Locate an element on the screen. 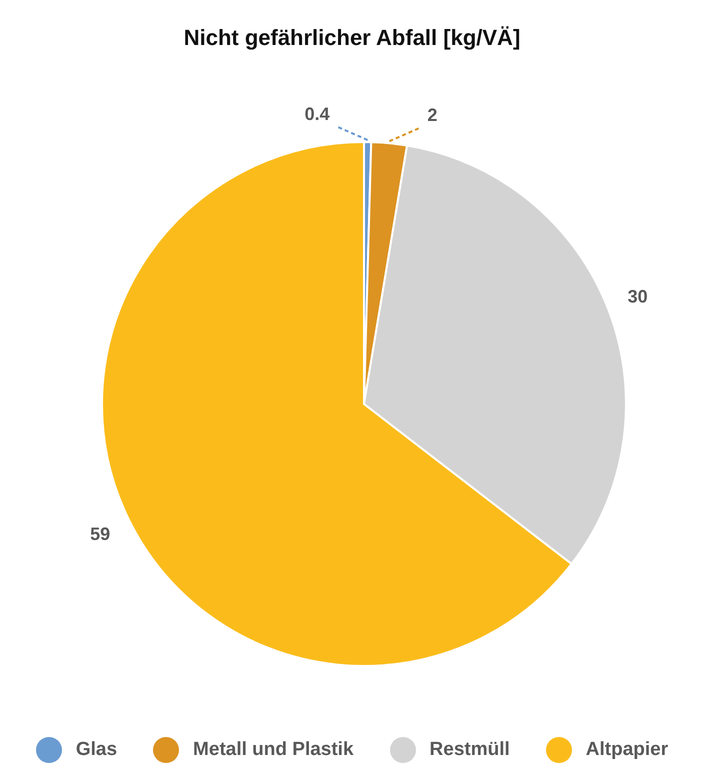  legend-label: Metall und Plastik is located at coordinates (273, 750).